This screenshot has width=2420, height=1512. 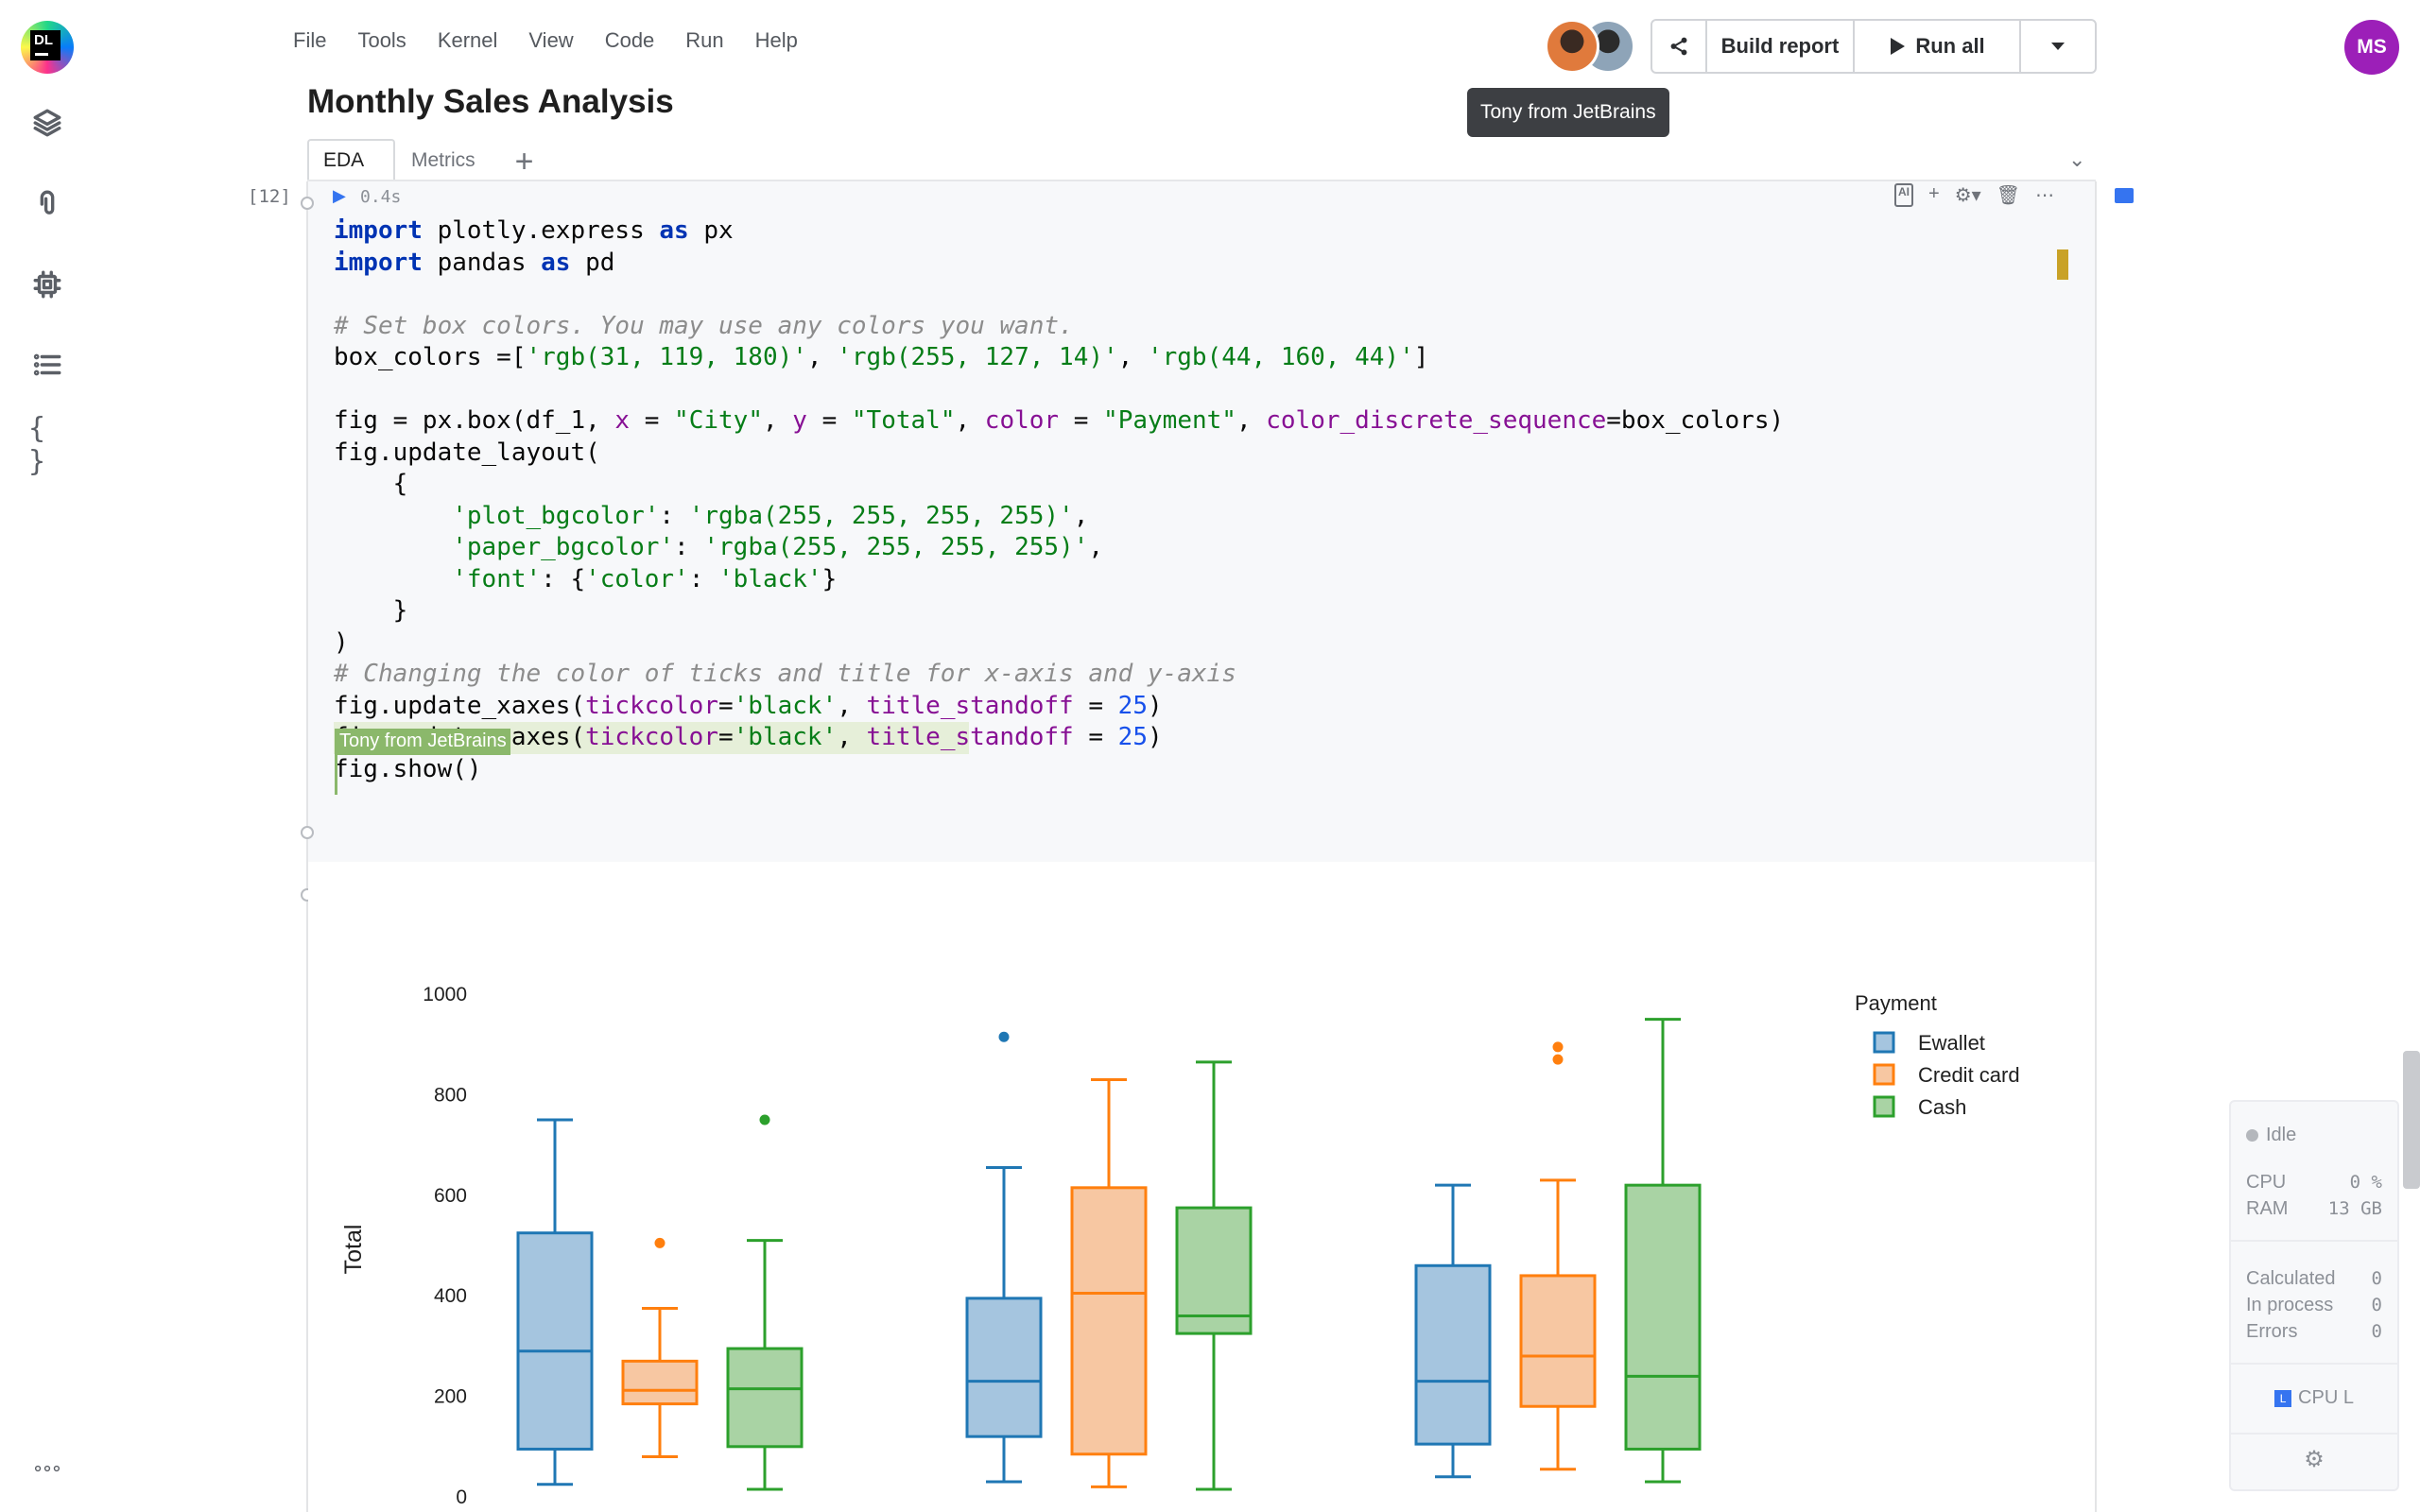 What do you see at coordinates (1132, 705) in the screenshot?
I see `code-token: 25` at bounding box center [1132, 705].